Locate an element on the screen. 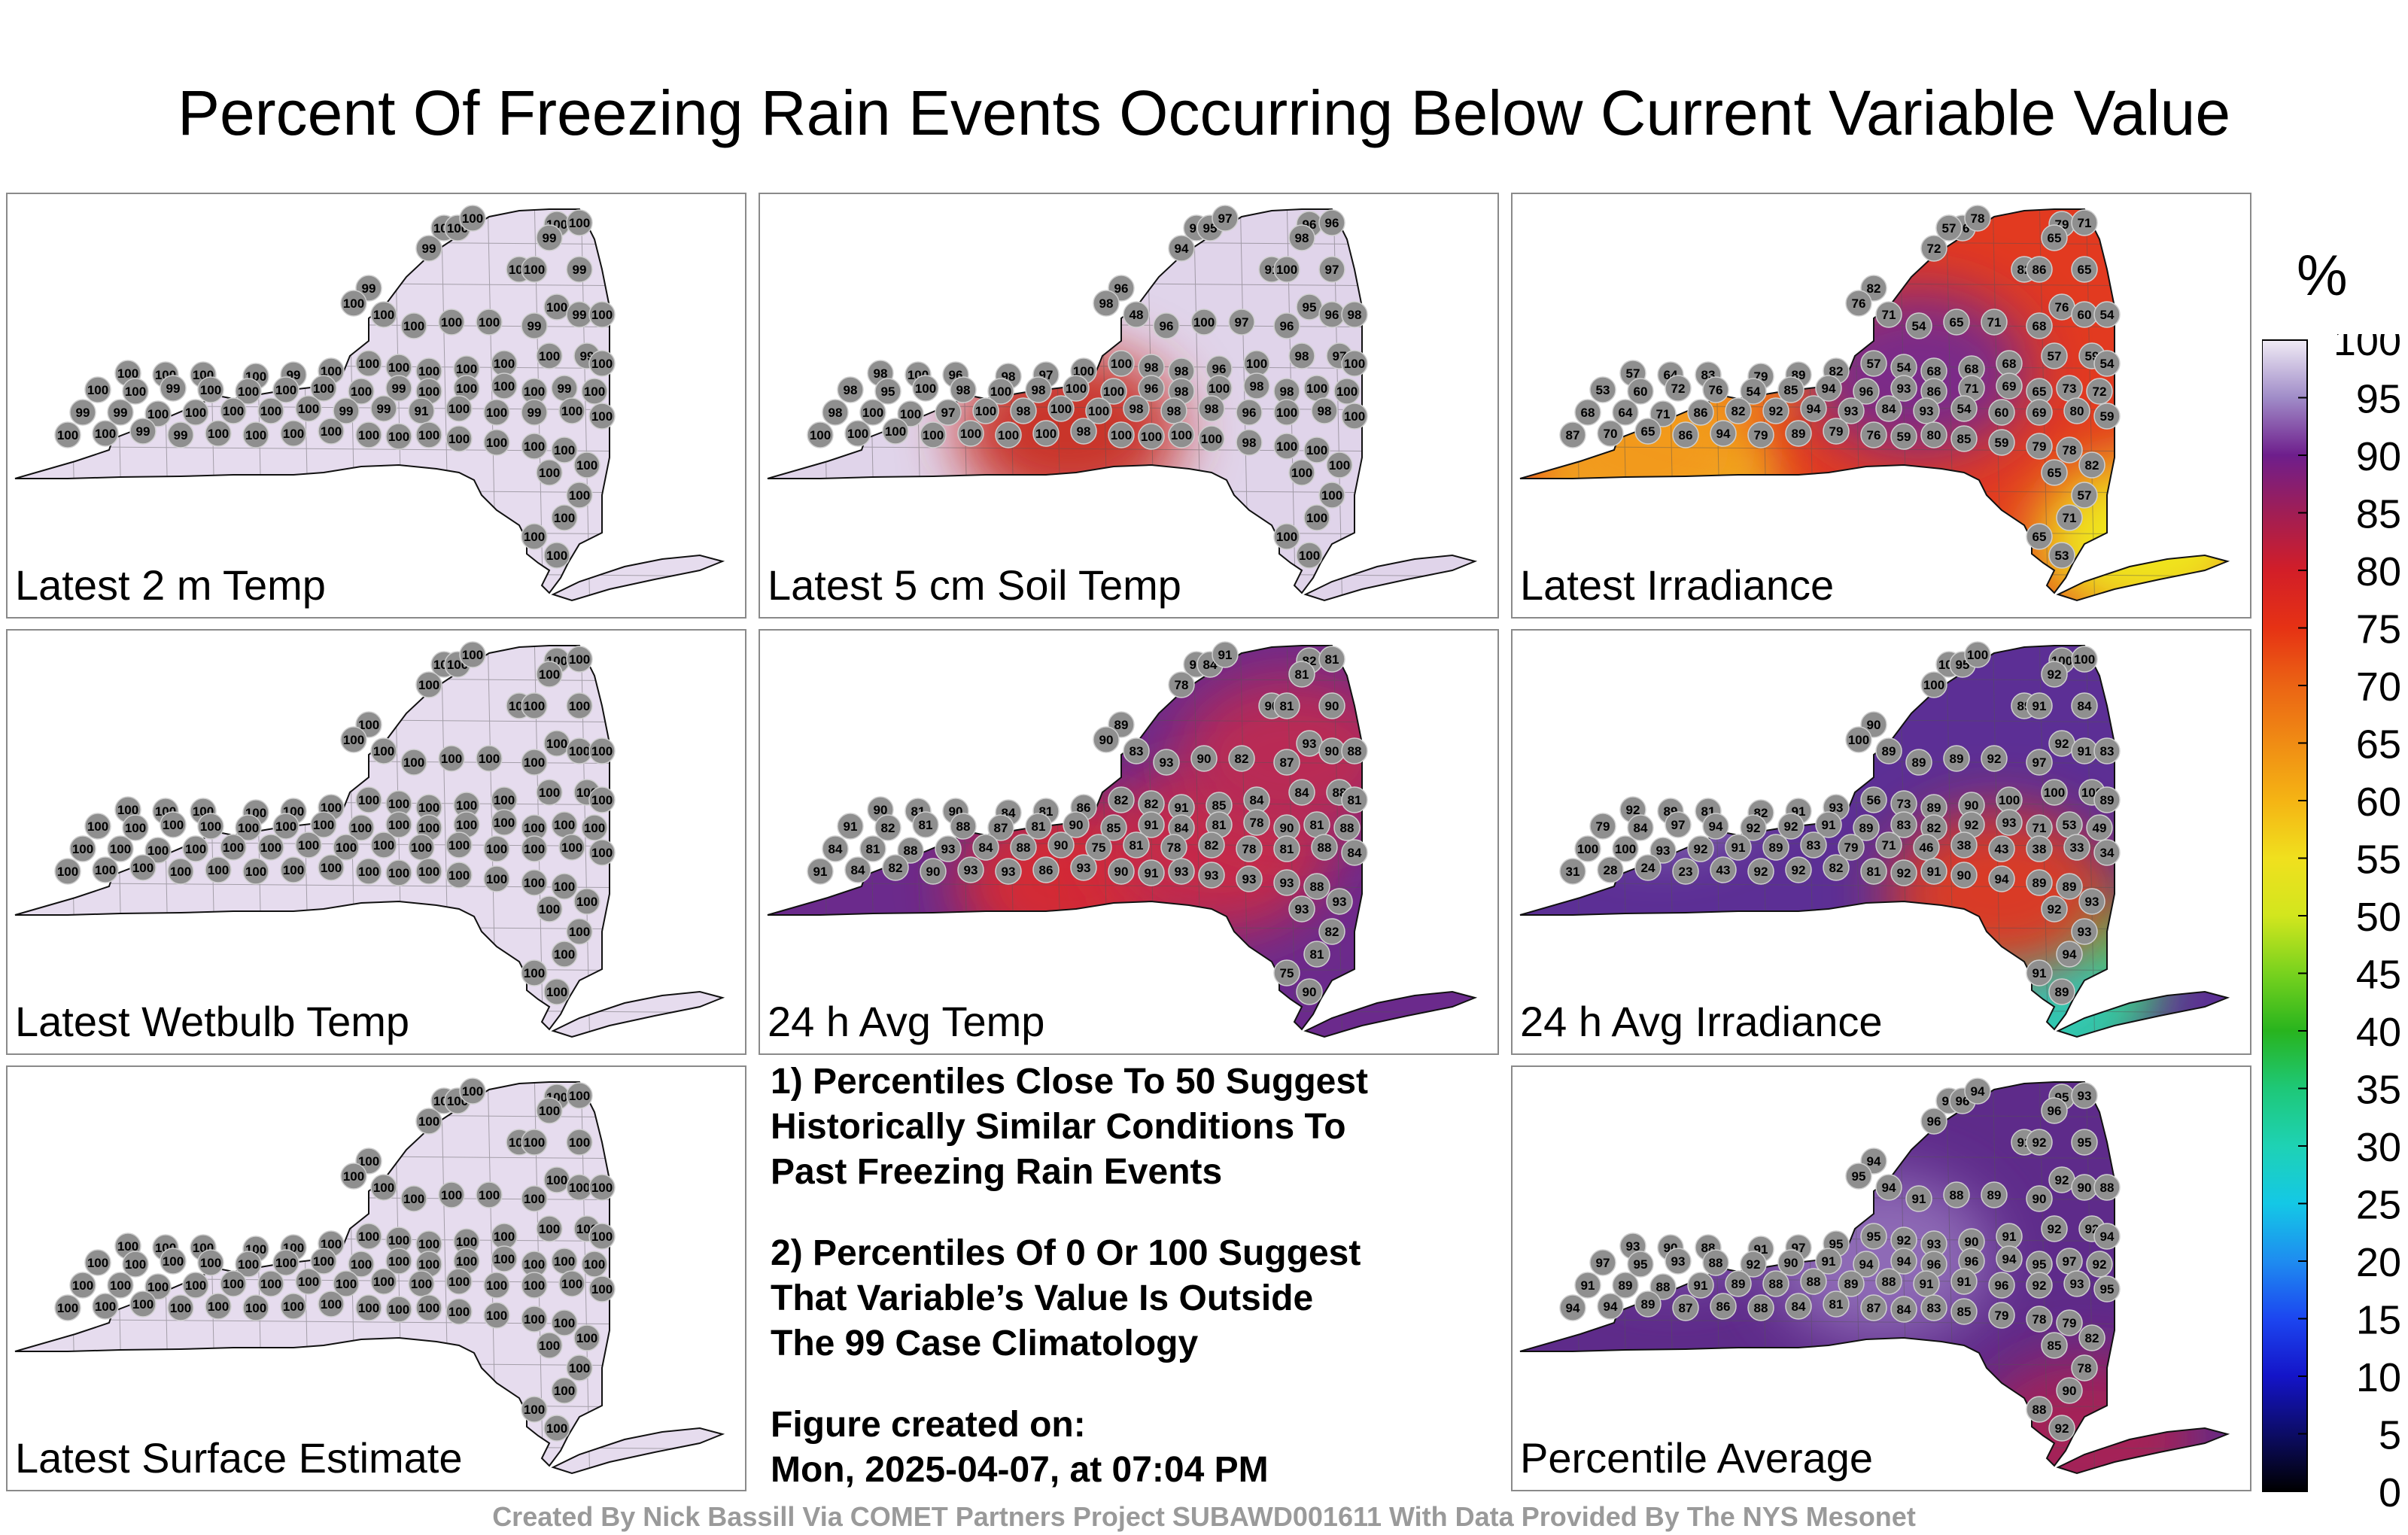 This screenshot has height=1535, width=2408. station-value: 82 is located at coordinates (1332, 932).